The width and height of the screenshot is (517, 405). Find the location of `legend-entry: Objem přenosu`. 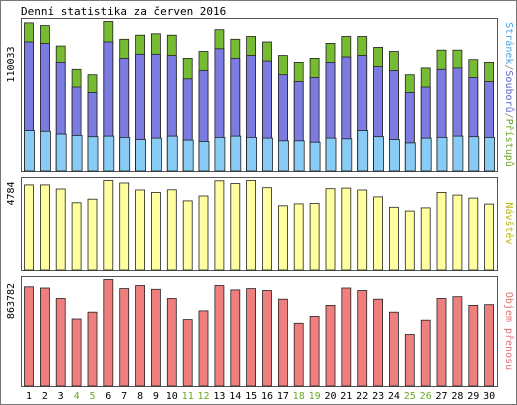

legend-entry: Objem přenosu is located at coordinates (509, 331).